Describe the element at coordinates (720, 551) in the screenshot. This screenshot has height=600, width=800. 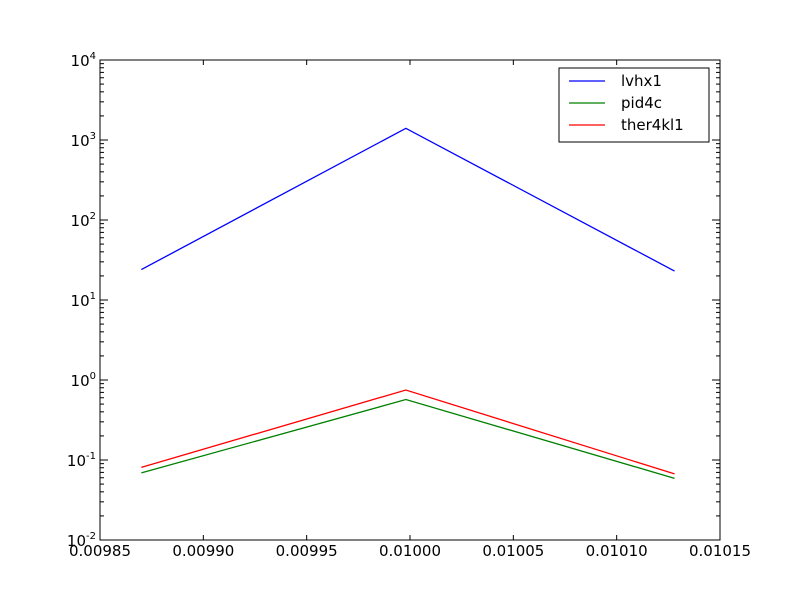
I see `x-tick-label: 0.01015` at that location.